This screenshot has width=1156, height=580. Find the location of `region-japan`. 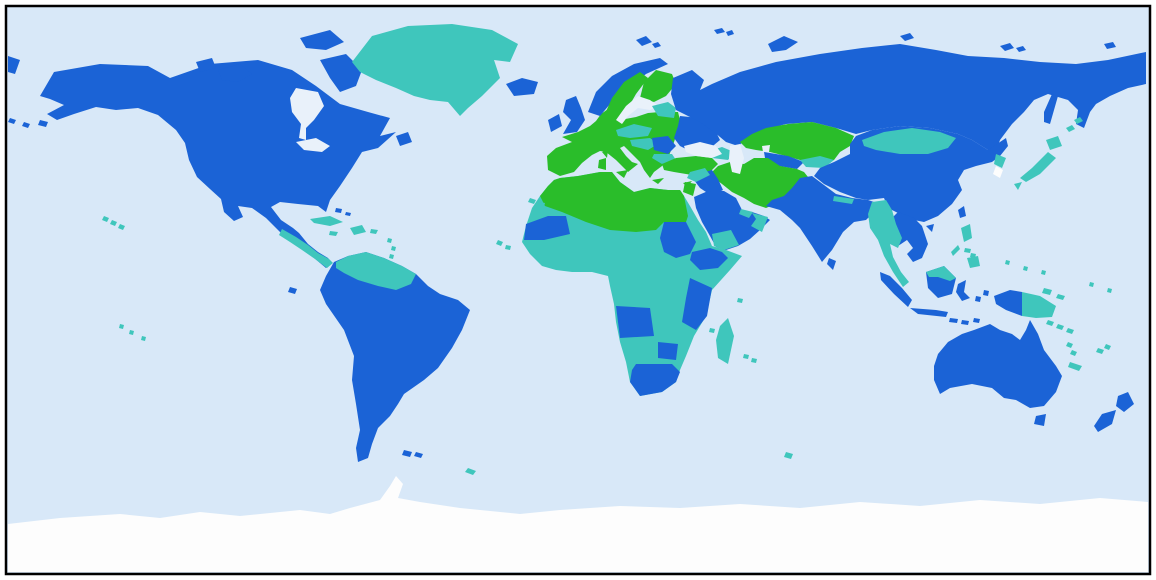

region-japan is located at coordinates (1038, 163).